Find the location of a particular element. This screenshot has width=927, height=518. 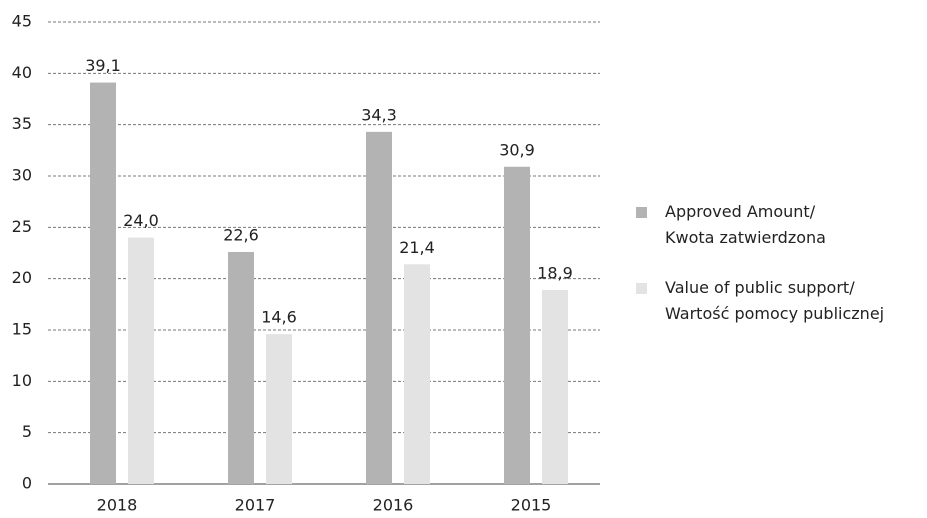

value-label: 22,6 is located at coordinates (241, 234).